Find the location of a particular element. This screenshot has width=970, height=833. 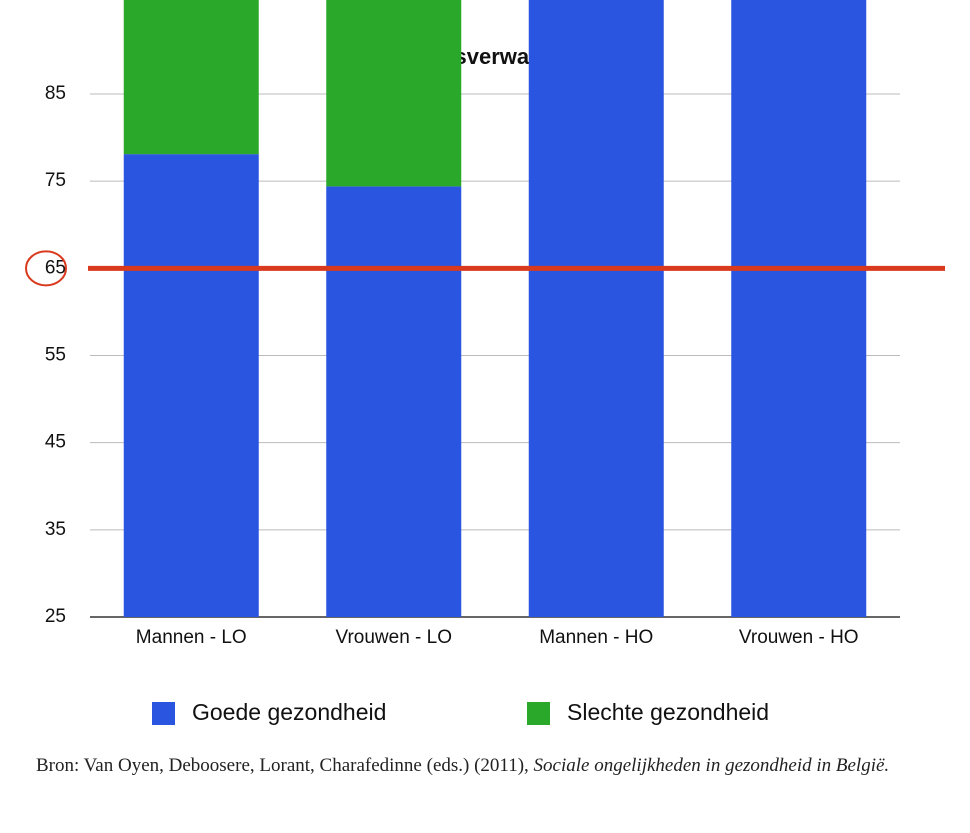

x-tick-label: Vrouwen - LO is located at coordinates (393, 637).